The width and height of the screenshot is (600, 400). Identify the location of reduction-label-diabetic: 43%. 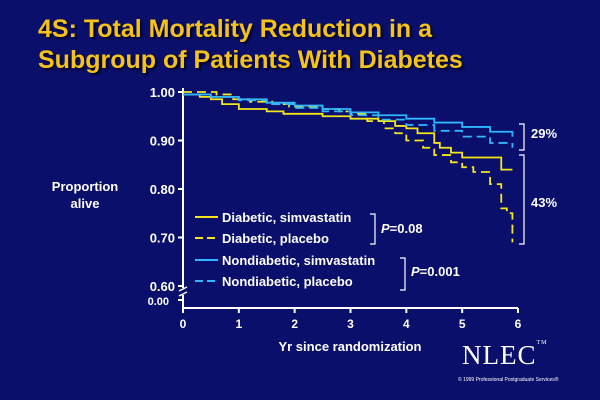
(544, 202).